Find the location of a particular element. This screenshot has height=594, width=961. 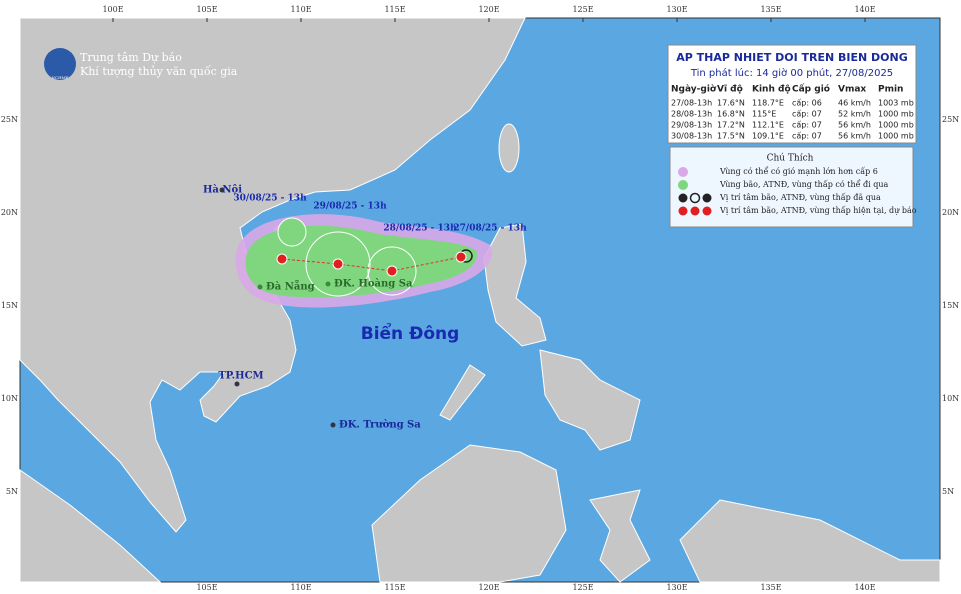

track-line is located at coordinates (371, 264).